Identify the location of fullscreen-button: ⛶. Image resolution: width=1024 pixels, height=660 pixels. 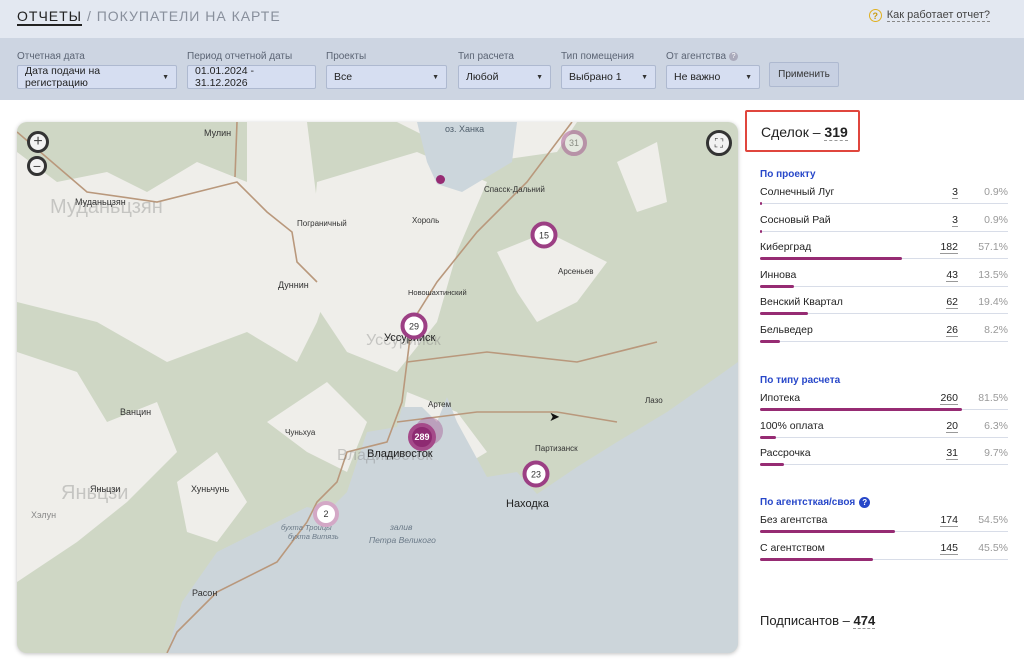
(719, 143).